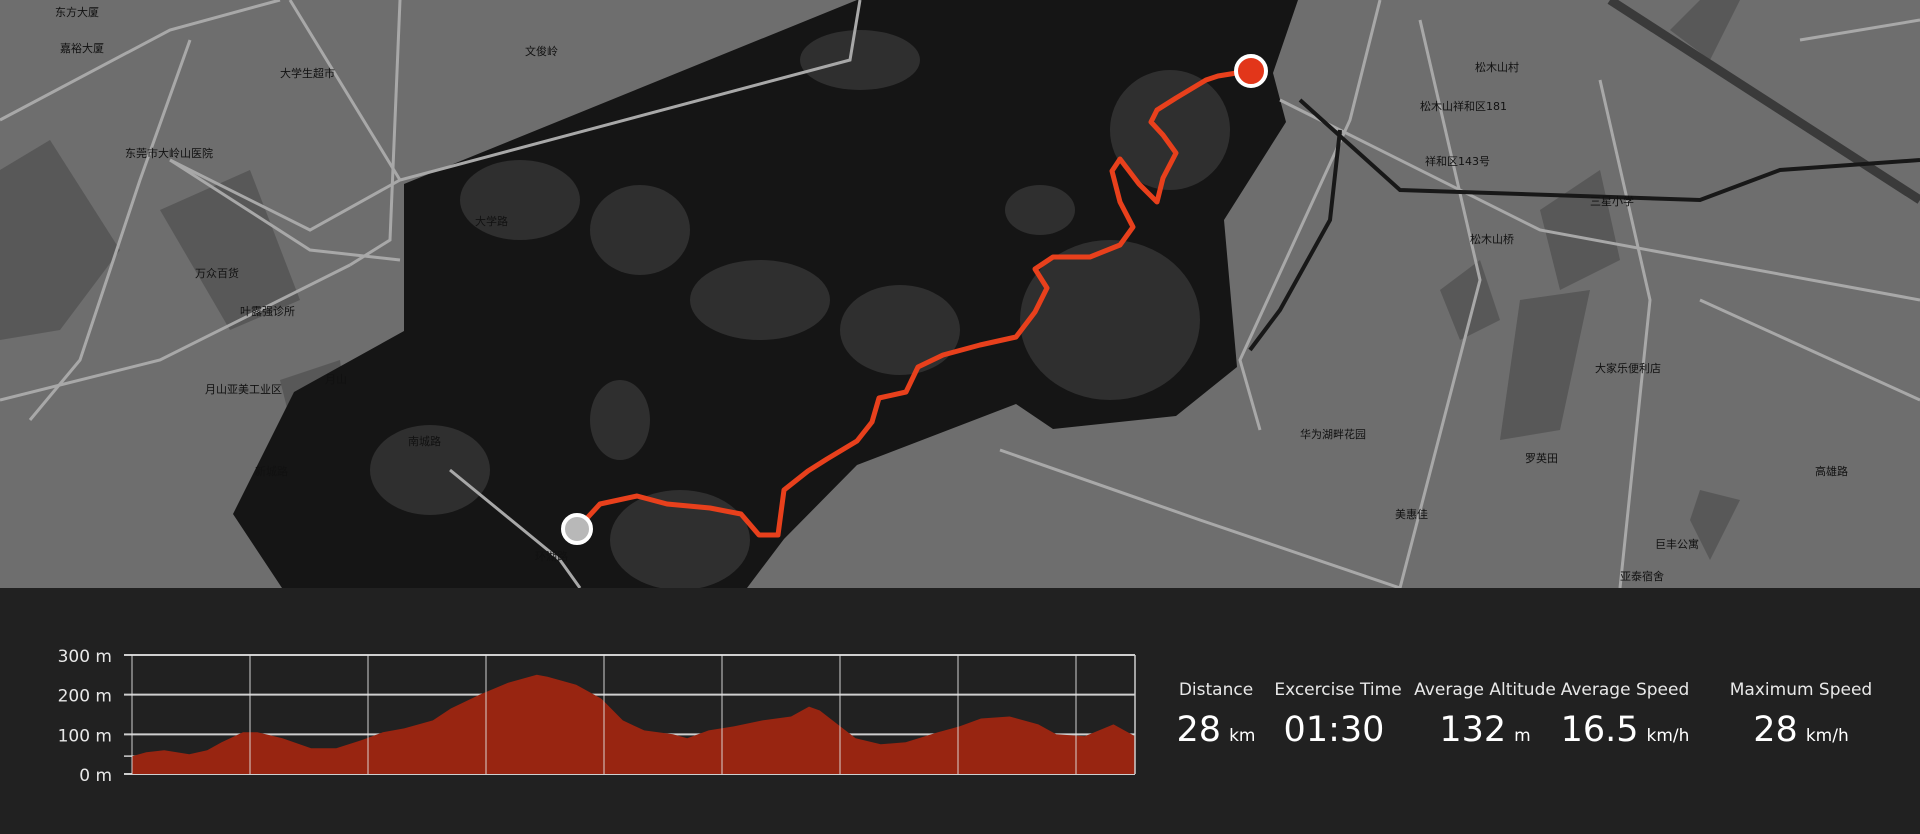 The height and width of the screenshot is (834, 1920). I want to click on map-label: 嘉裕大厦, so click(82, 48).